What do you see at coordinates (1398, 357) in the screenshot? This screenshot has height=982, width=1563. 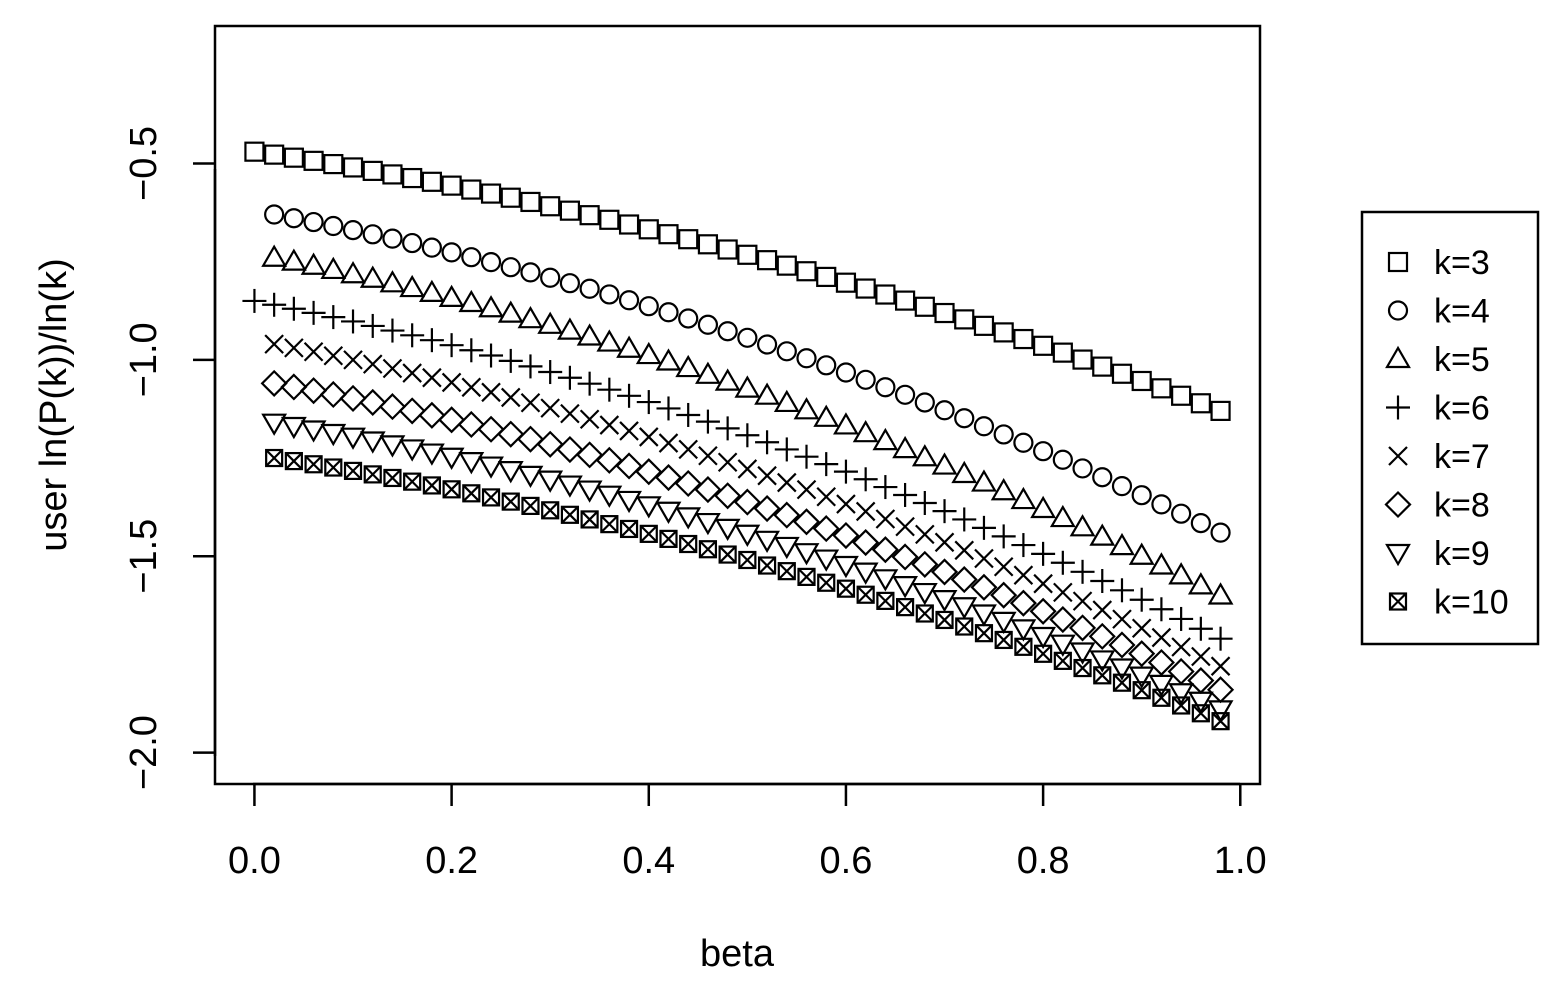 I see `legend-marker` at bounding box center [1398, 357].